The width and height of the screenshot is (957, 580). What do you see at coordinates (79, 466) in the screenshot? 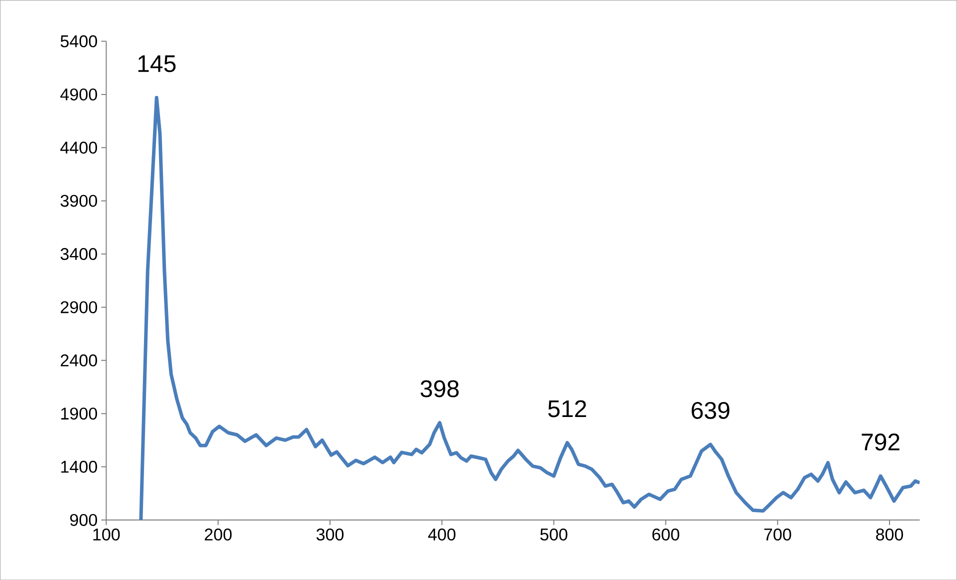
I see `y-tick-label: 1400` at bounding box center [79, 466].